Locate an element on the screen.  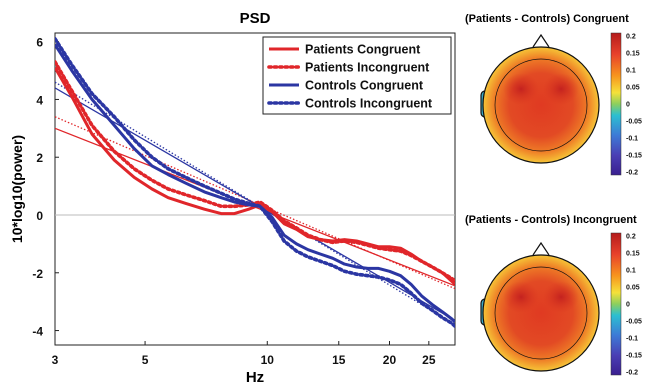
y-tick-label: -2 is located at coordinates (37, 274).